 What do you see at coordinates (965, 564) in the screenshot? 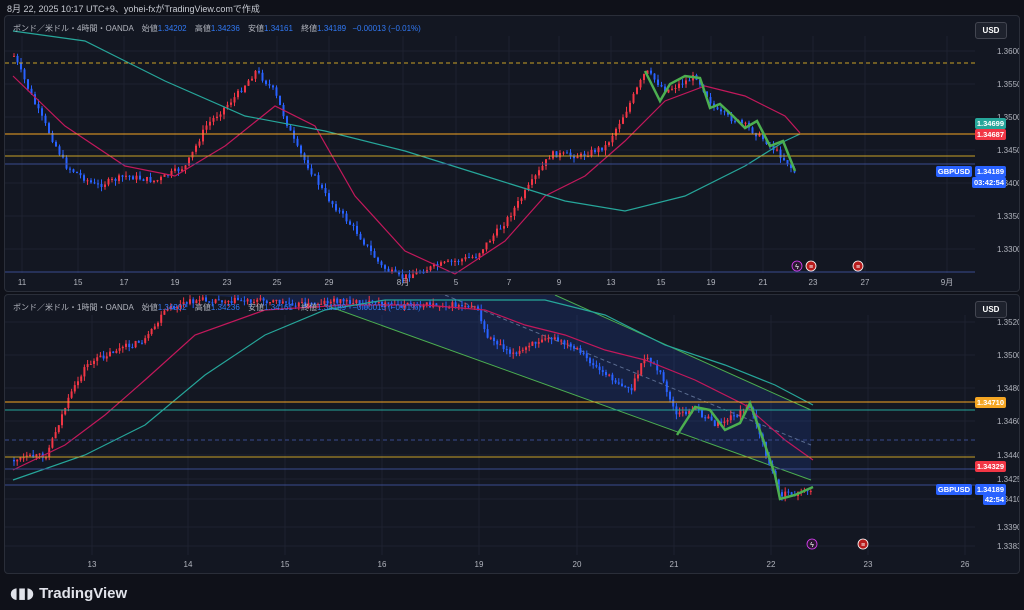
I see `time-tick-label: 26` at bounding box center [965, 564].